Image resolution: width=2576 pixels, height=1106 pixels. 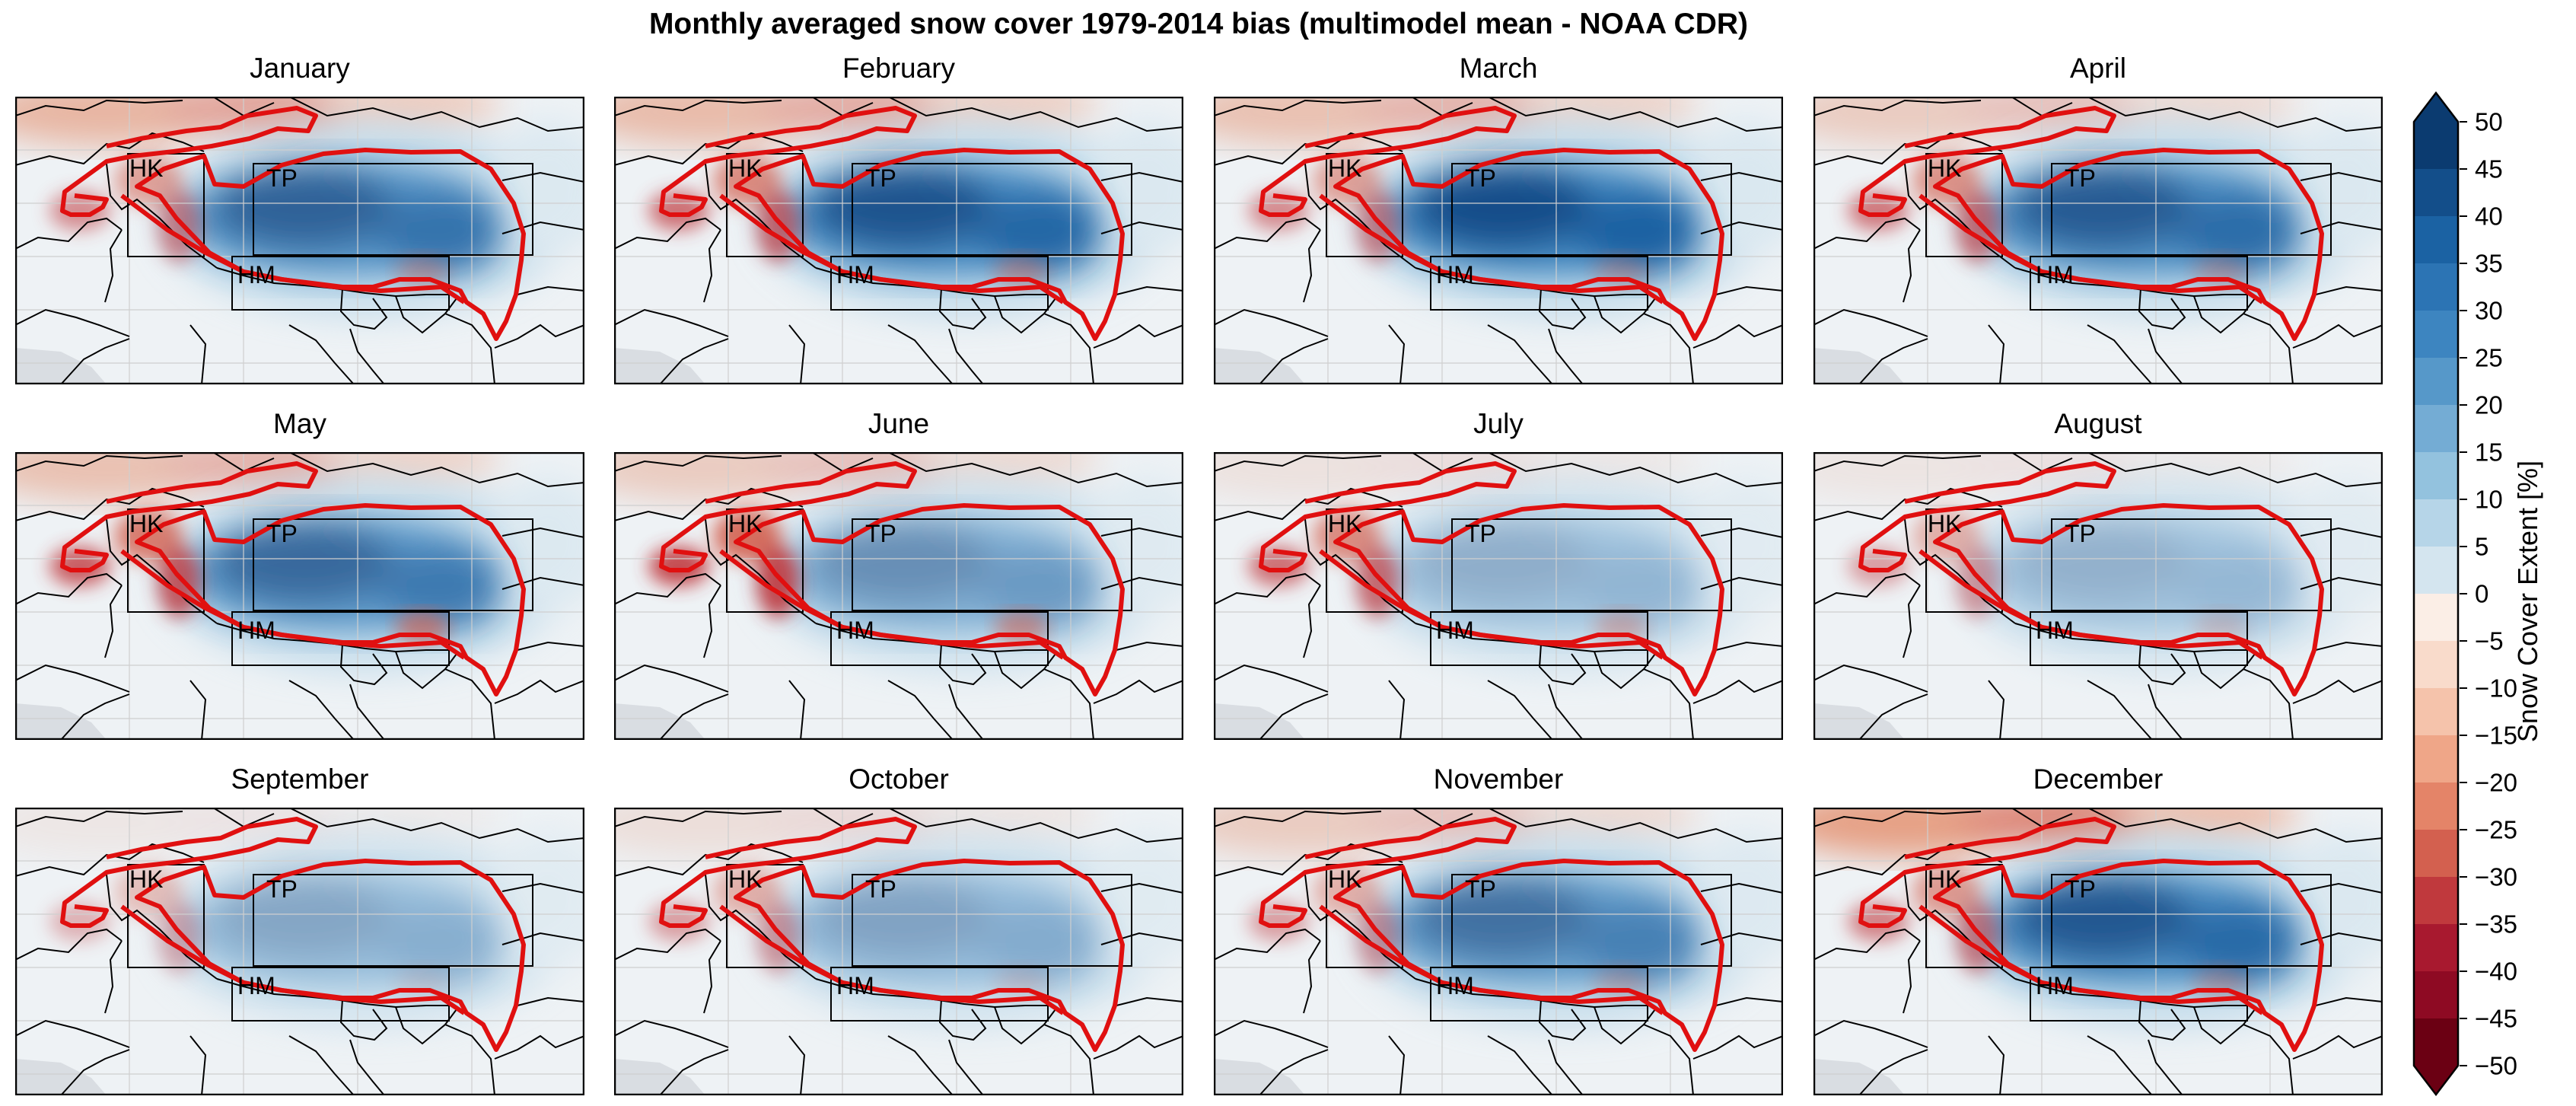 What do you see at coordinates (2098, 423) in the screenshot?
I see `panel-title-august: August` at bounding box center [2098, 423].